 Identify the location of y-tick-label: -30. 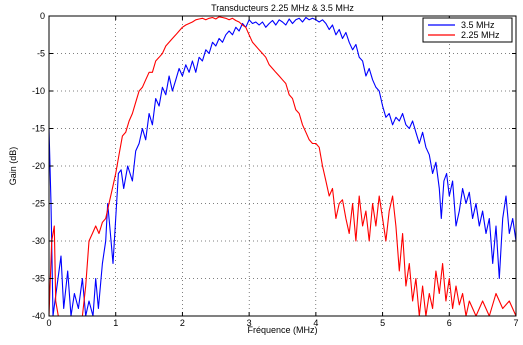
(38, 241).